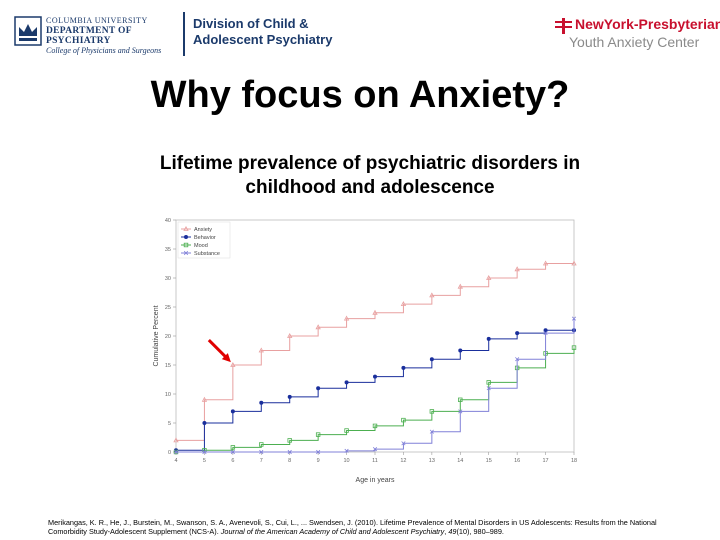 Image resolution: width=720 pixels, height=540 pixels. I want to click on series-line-behavior, so click(375, 390).